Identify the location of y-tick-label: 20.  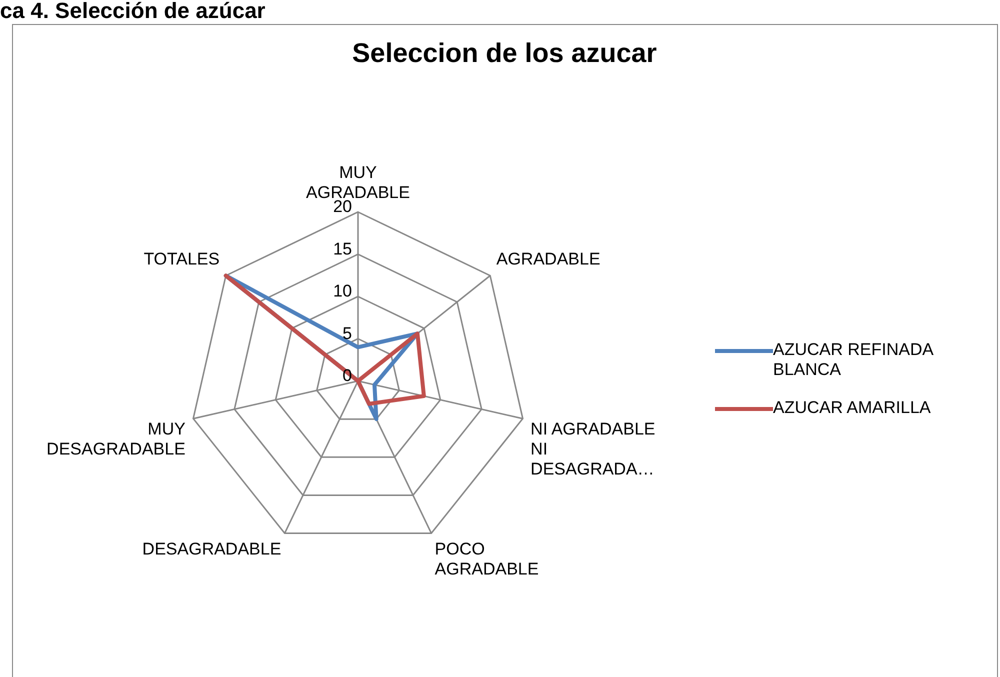
(342, 206).